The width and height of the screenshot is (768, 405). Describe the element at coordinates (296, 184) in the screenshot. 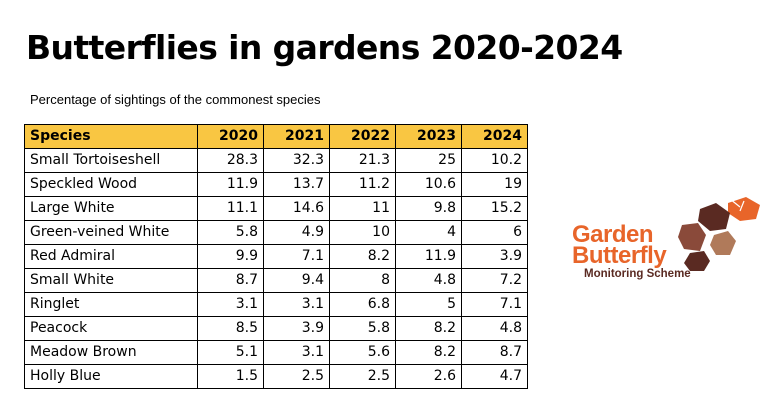

I see `value-cell-2021: 13.7` at that location.